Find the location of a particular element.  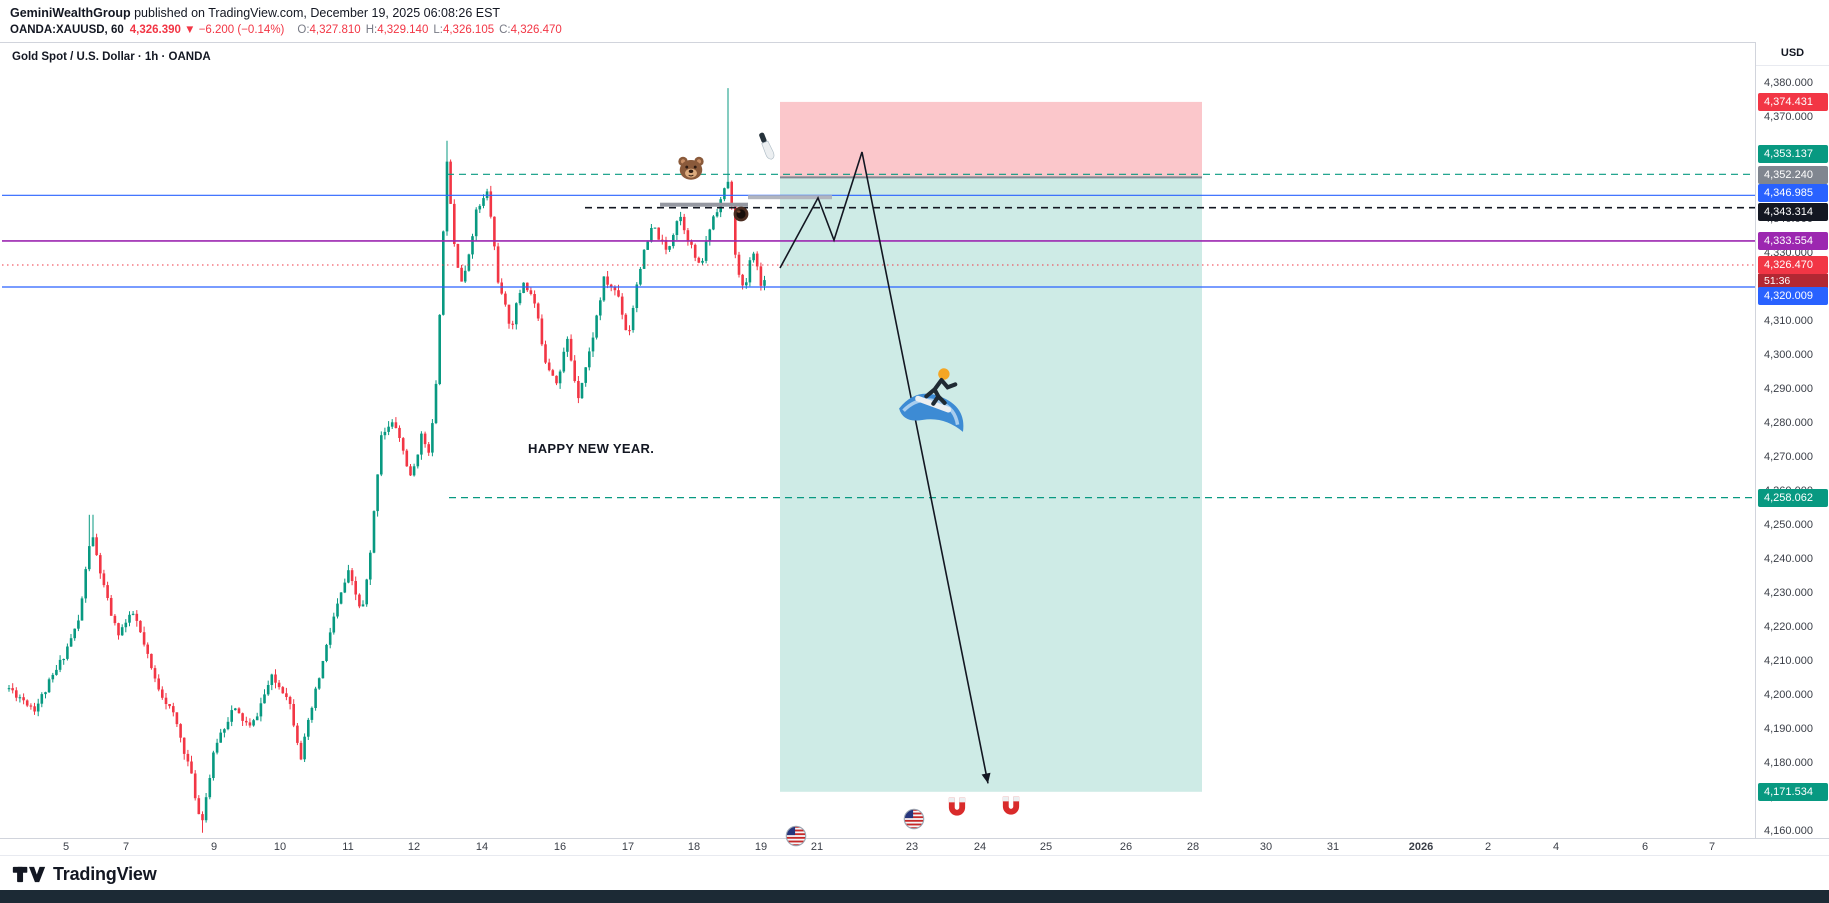

price-tick-label: 4,210.000 is located at coordinates (1788, 661).